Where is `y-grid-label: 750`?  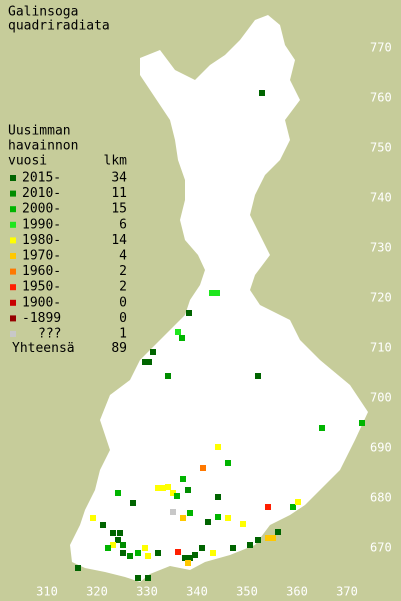
y-grid-label: 750 is located at coordinates (381, 148).